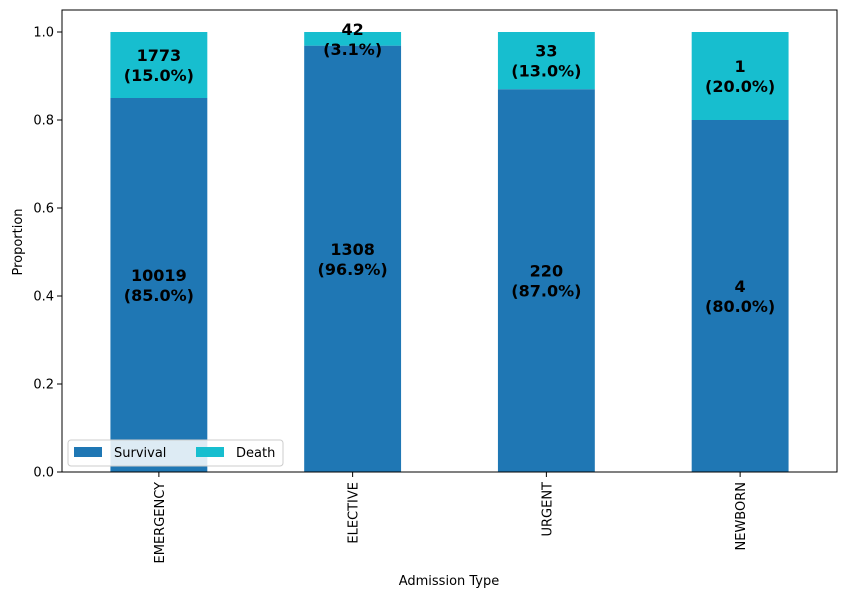  I want to click on x-tick-label-urgent: URGENT, so click(547, 509).